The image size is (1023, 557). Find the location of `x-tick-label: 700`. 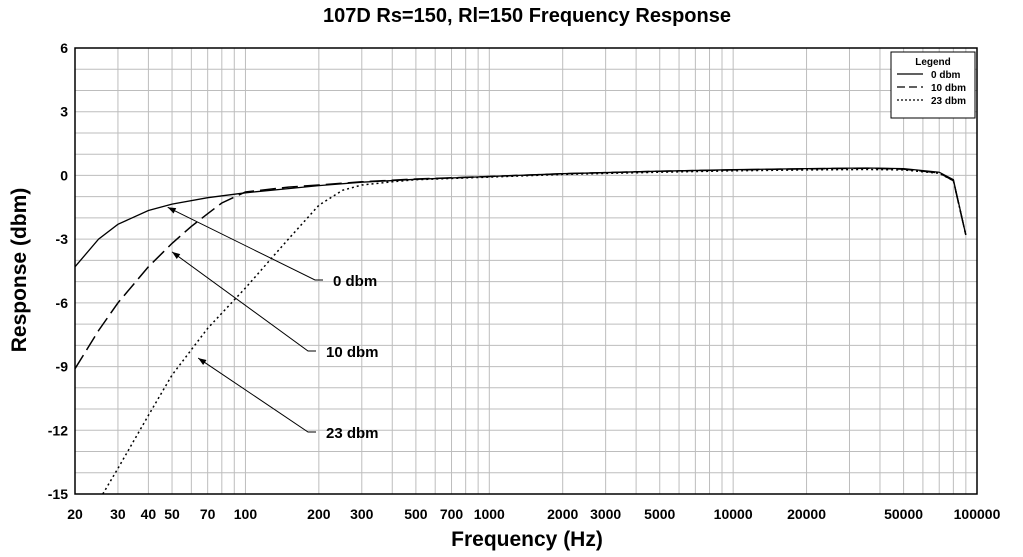

x-tick-label: 700 is located at coordinates (452, 514).